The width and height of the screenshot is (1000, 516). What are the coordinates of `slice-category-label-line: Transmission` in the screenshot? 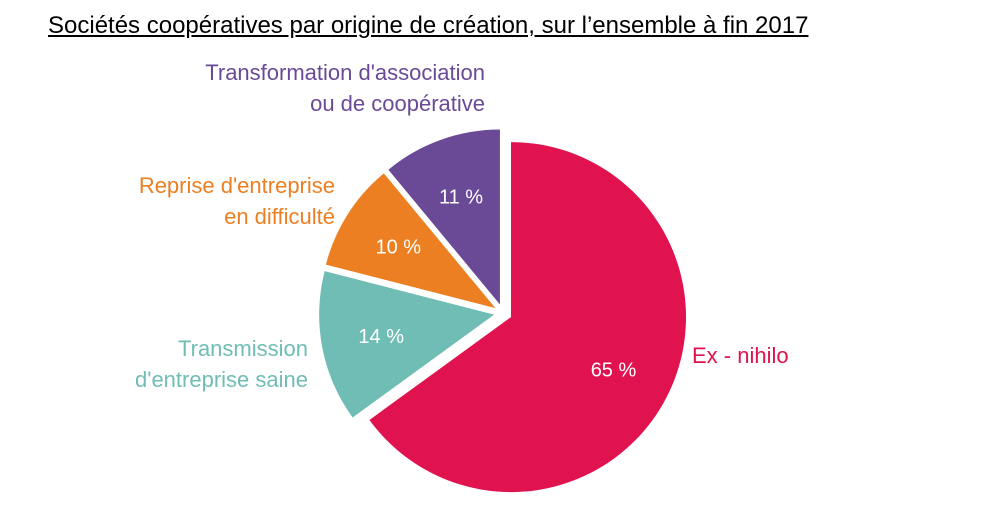 It's located at (243, 348).